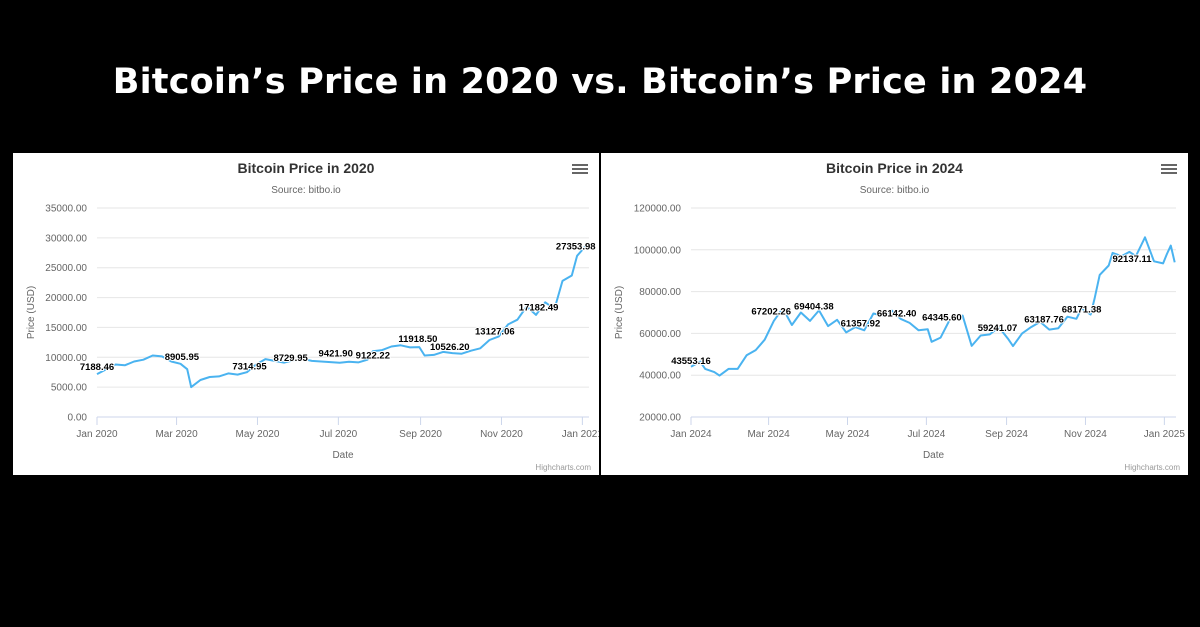  I want to click on chart-title: Bitcoin Price in 2020, so click(306, 168).